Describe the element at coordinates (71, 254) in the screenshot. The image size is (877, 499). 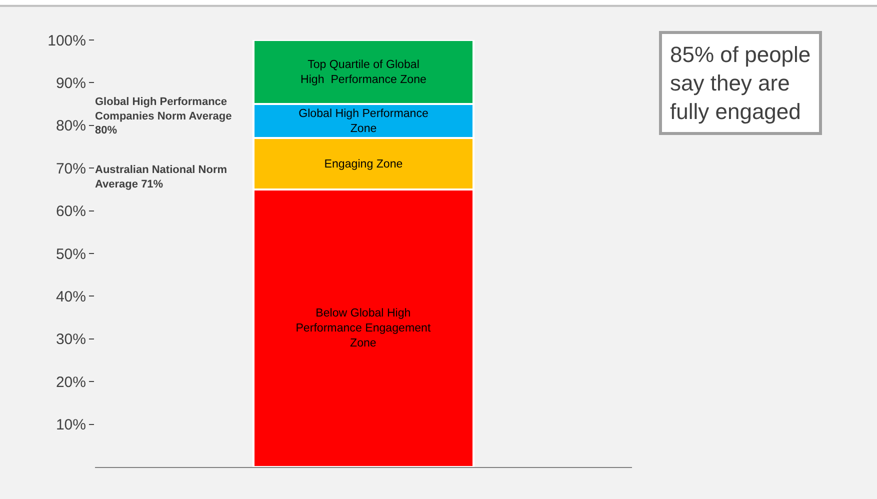
I see `y-tick-label: 50%` at that location.